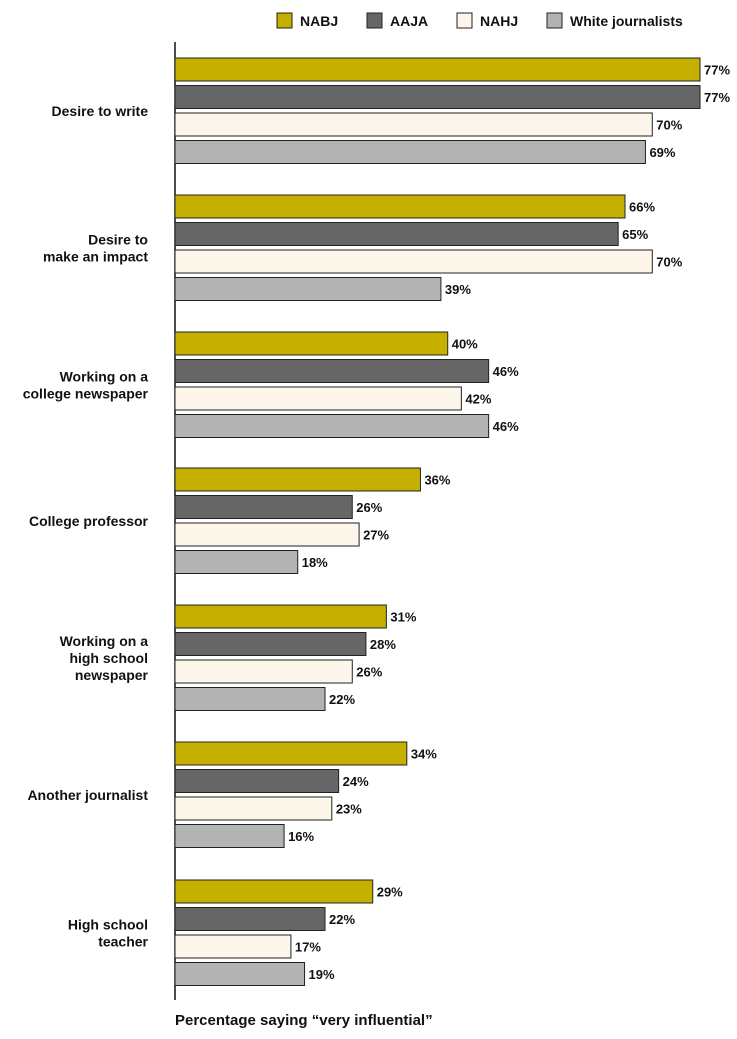 The height and width of the screenshot is (1039, 737). What do you see at coordinates (478, 399) in the screenshot?
I see `data-label: 42%` at bounding box center [478, 399].